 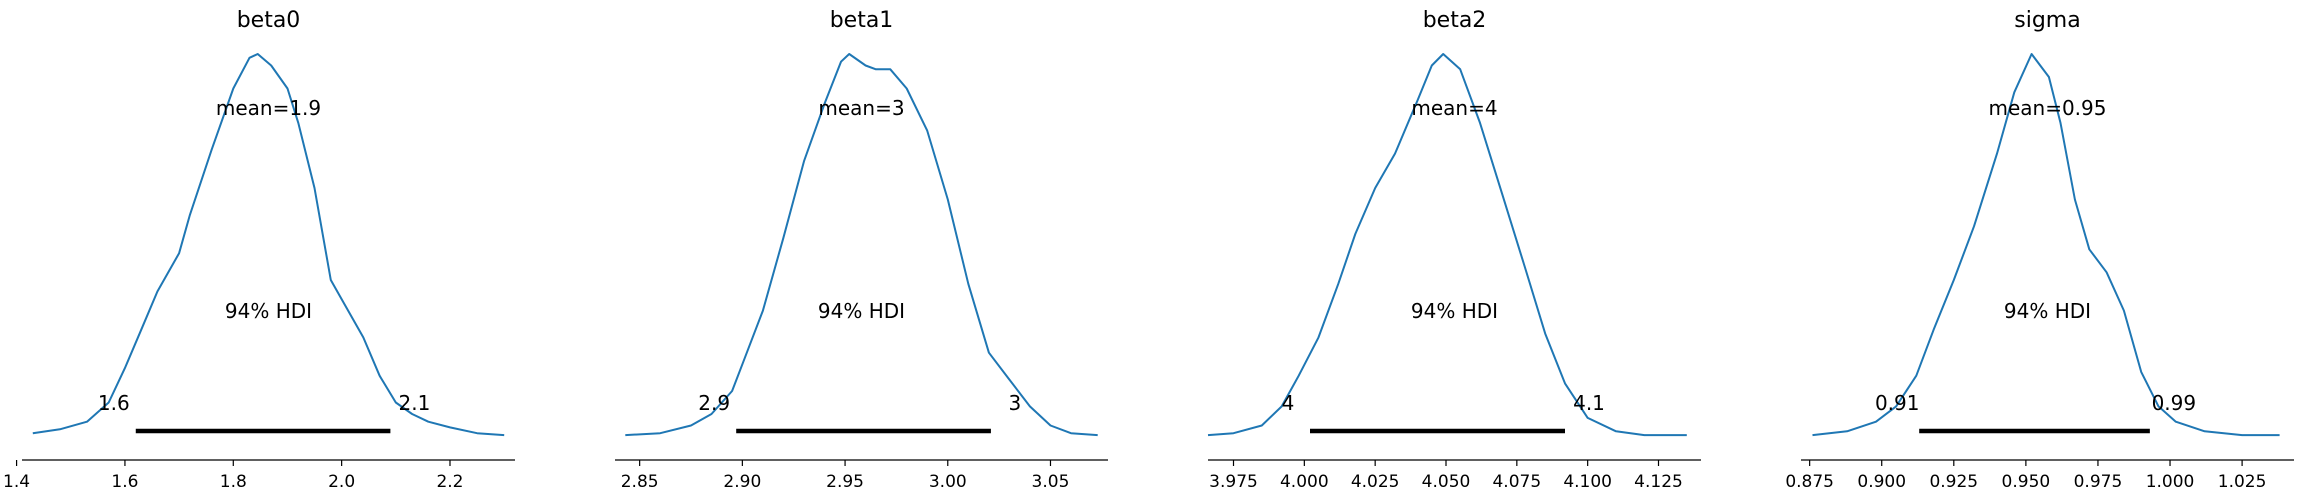 What do you see at coordinates (1809, 482) in the screenshot?
I see `x-tick-label: 0.875` at bounding box center [1809, 482].